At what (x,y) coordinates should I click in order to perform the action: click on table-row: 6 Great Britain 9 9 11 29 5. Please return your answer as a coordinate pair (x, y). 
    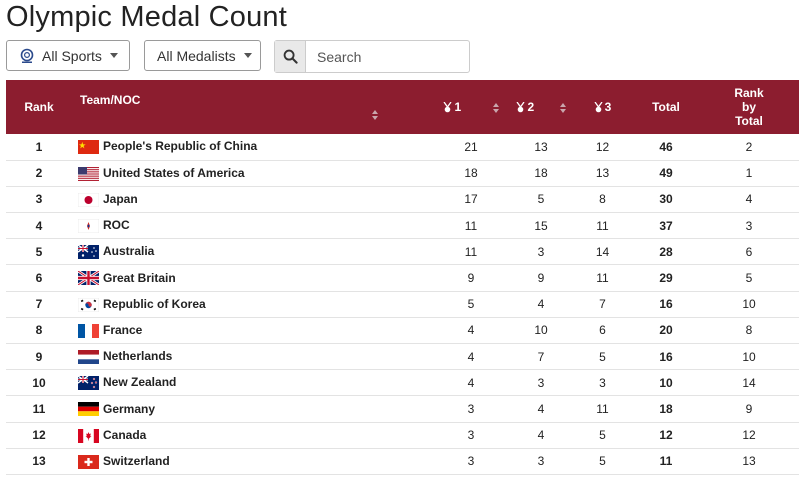
    Looking at the image, I should click on (402, 278).